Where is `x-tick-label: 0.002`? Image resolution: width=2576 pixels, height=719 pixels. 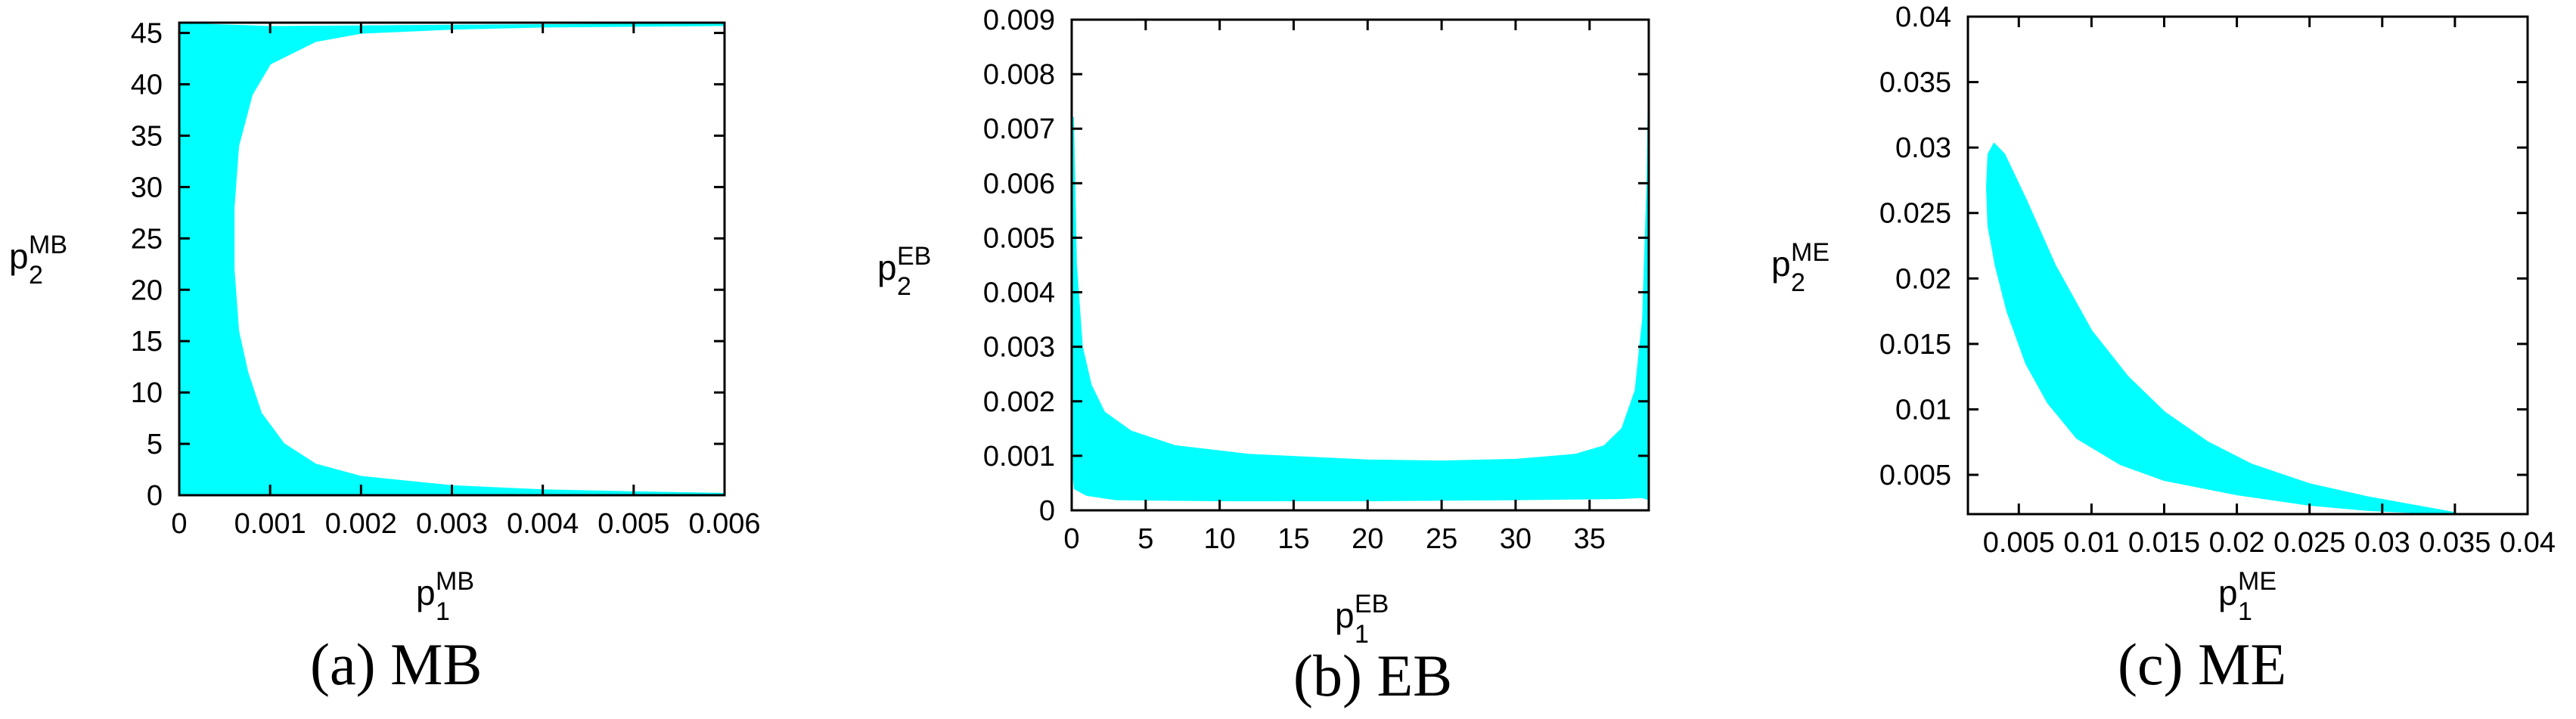 x-tick-label: 0.002 is located at coordinates (361, 524).